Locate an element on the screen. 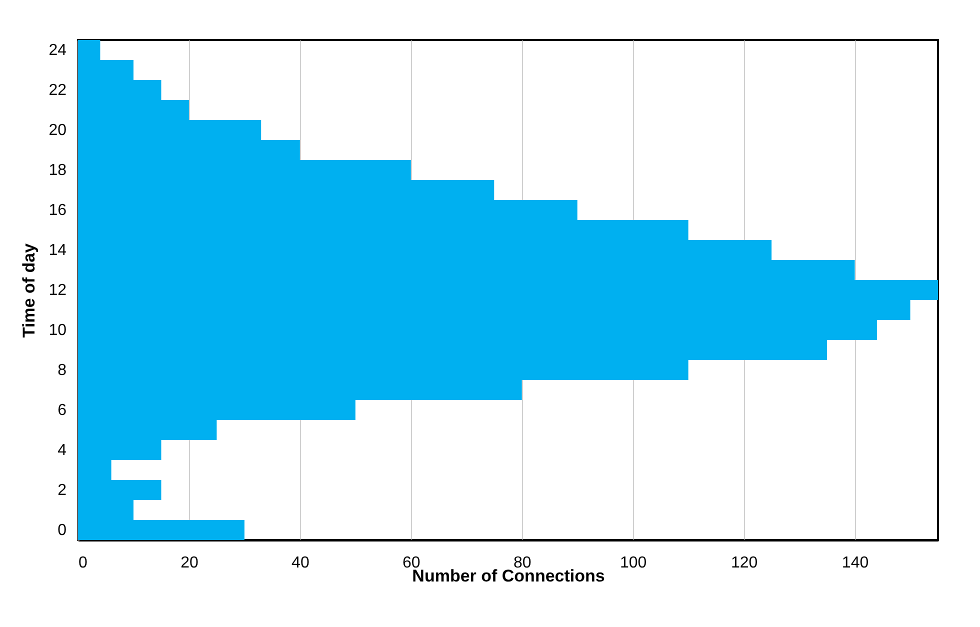 The image size is (980, 627). y-tick-label: 0 is located at coordinates (62, 530).